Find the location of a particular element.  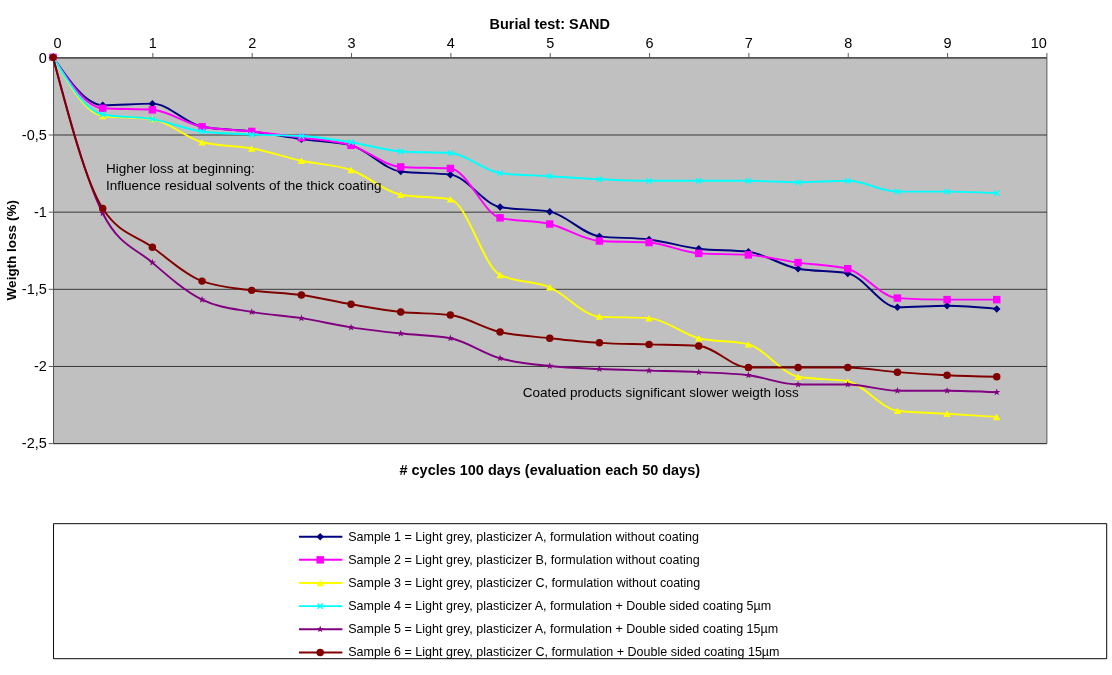

legend-label: Sample 3 = Light grey, plasticizer C, formulation without coating is located at coordinates (524, 582).